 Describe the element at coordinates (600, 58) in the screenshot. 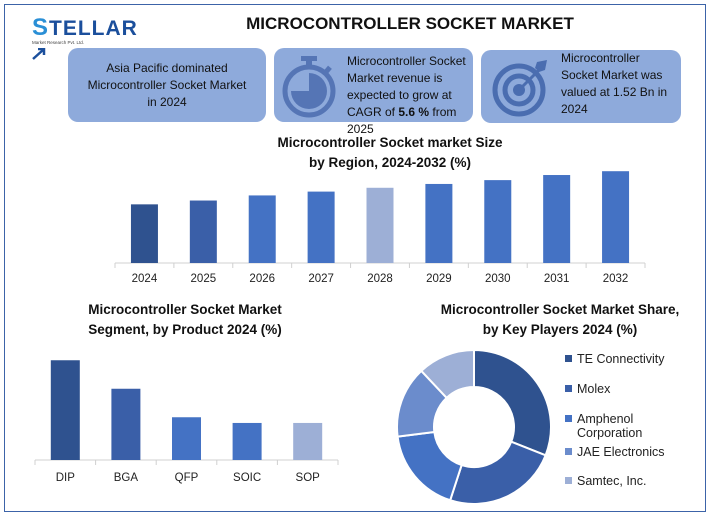

I see `card-line: Microcontroller` at that location.